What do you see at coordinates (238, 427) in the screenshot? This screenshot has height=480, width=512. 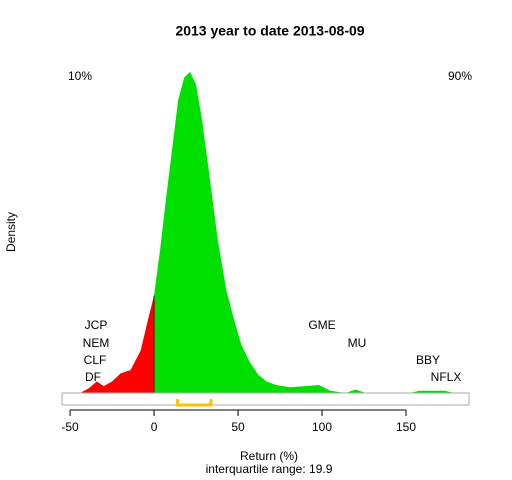 I see `x-tick-label: 50` at bounding box center [238, 427].